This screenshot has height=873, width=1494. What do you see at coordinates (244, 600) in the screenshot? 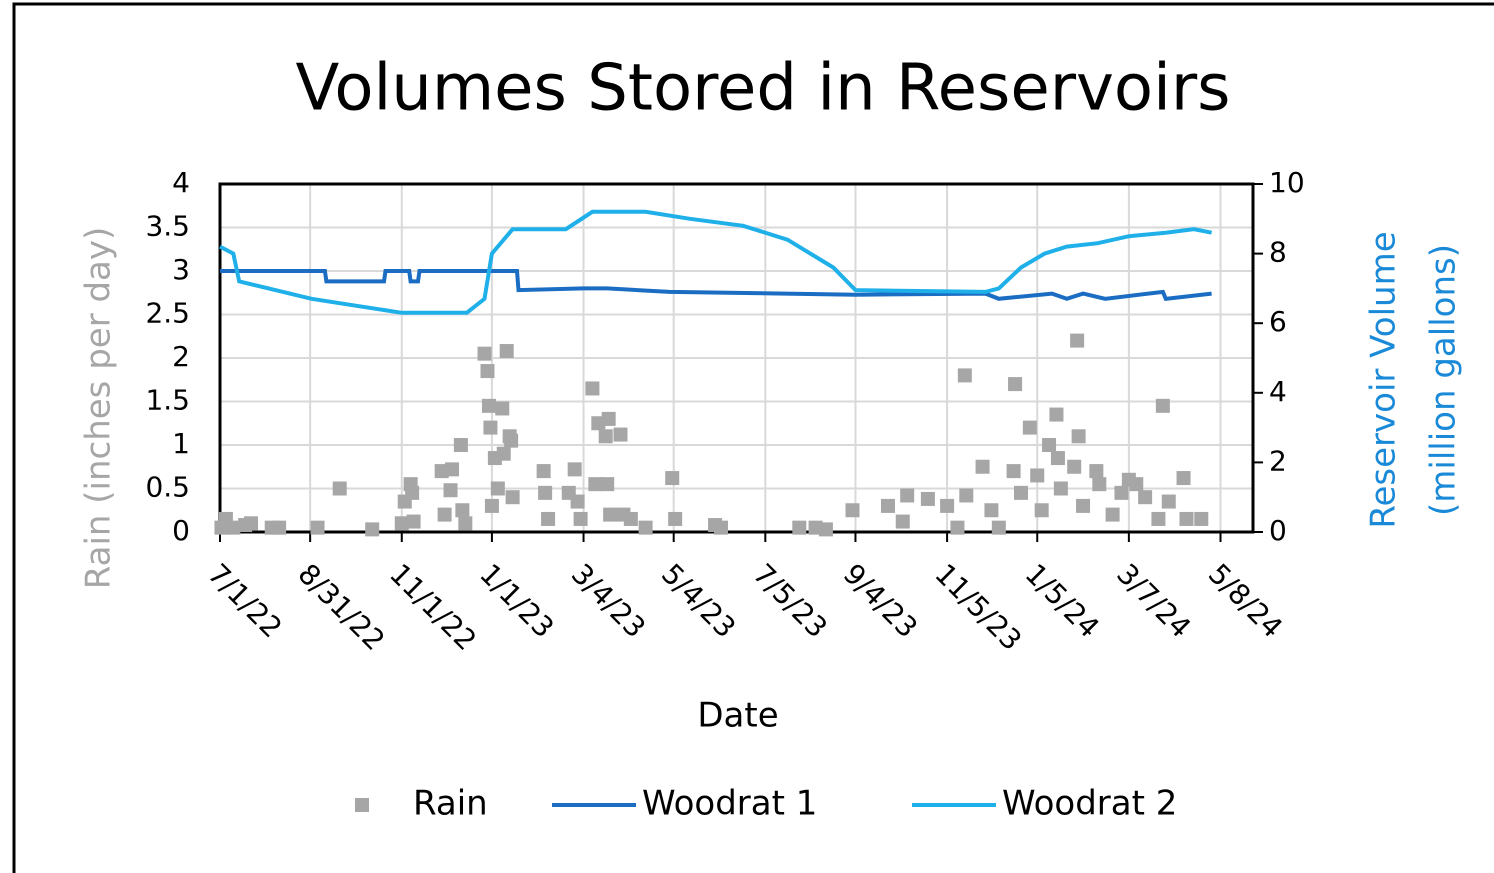
I see `x-tick-label: 7/1/22` at bounding box center [244, 600].